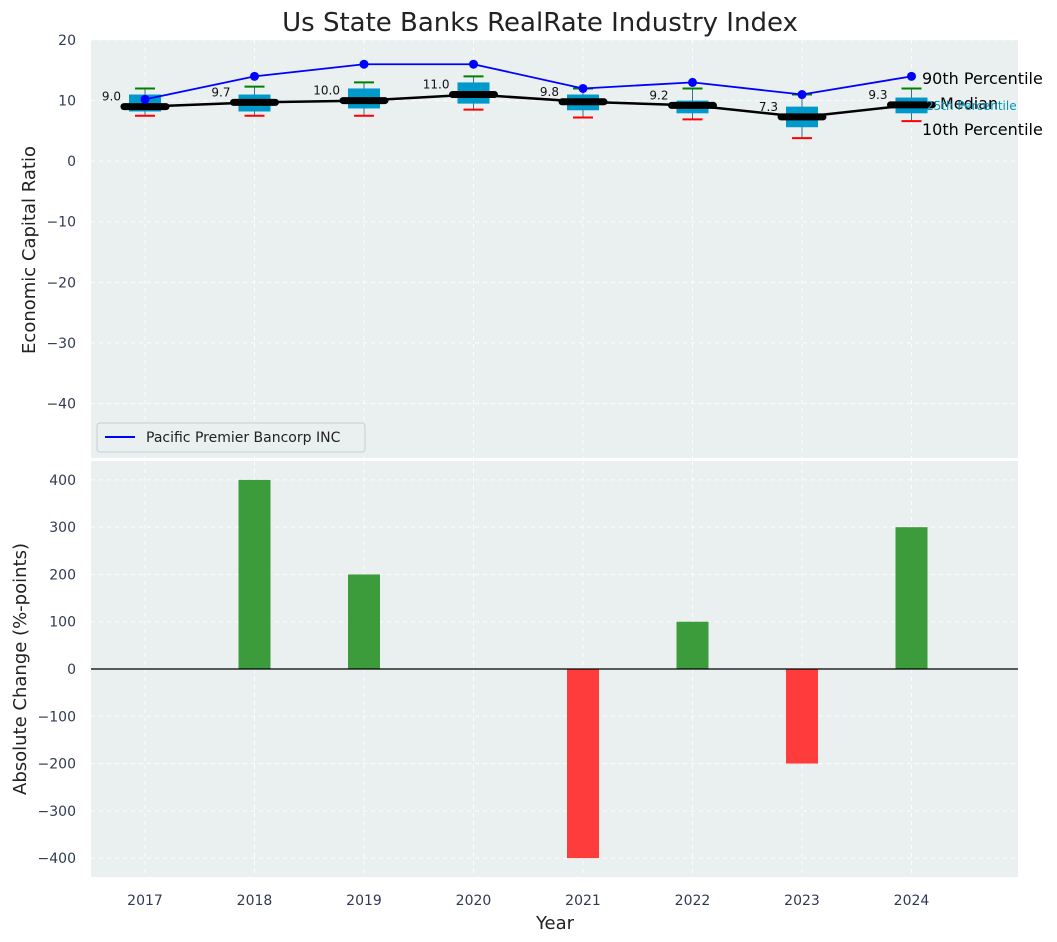 The image size is (1057, 942). What do you see at coordinates (62, 623) in the screenshot?
I see `y-tick-label: 100` at bounding box center [62, 623].